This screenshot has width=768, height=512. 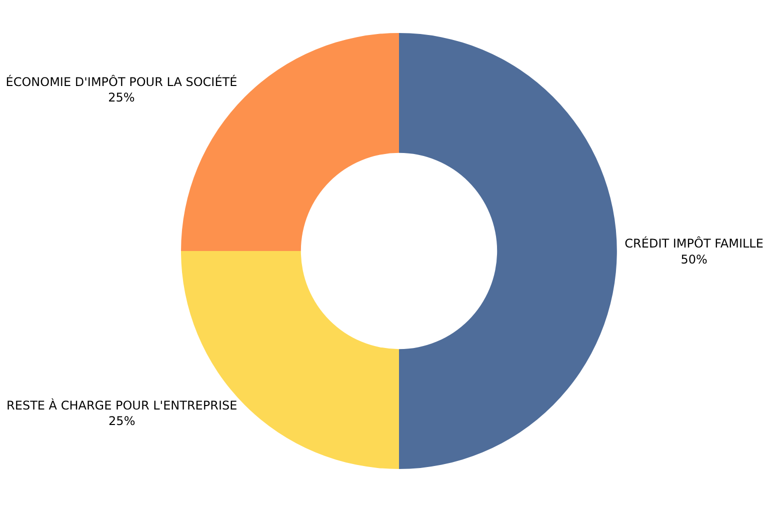 What do you see at coordinates (122, 81) in the screenshot?
I see `slice-label: ÉCONOMIE D'IMPÔT POUR LA SOCIÉTÉ` at bounding box center [122, 81].